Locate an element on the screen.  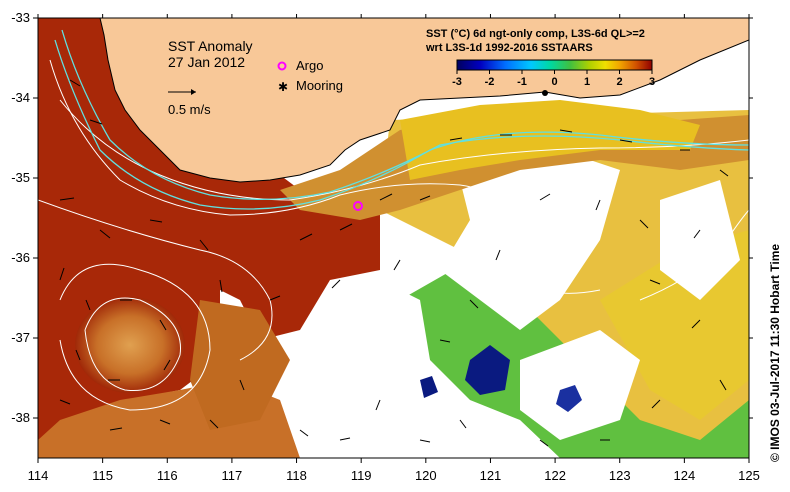
credit-text: © IMOS 03-Jul-2017 11:30 Hobart Time is located at coordinates (775, 353).